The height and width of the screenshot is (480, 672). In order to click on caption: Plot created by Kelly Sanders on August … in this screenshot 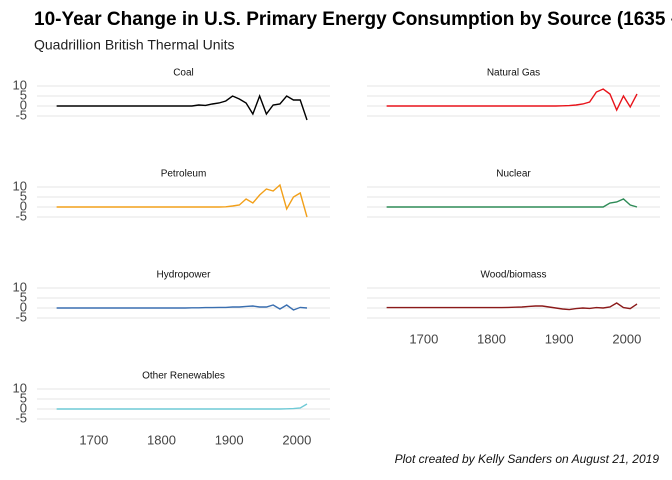, I will do `click(527, 459)`.